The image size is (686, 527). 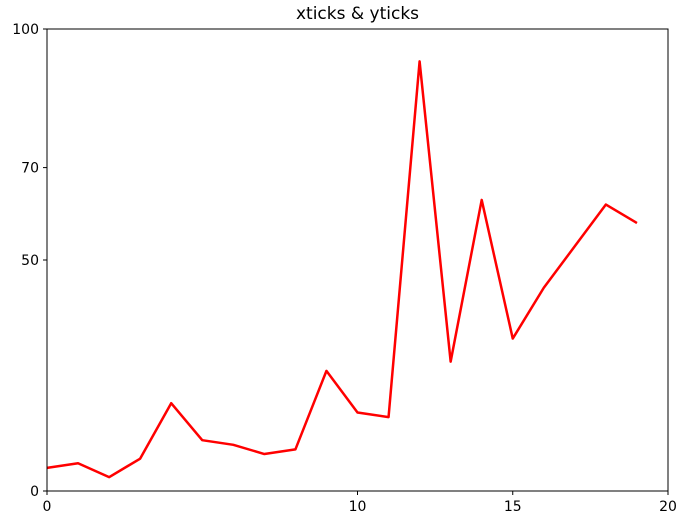 What do you see at coordinates (357, 14) in the screenshot?
I see `chart-title: xticks & yticks` at bounding box center [357, 14].